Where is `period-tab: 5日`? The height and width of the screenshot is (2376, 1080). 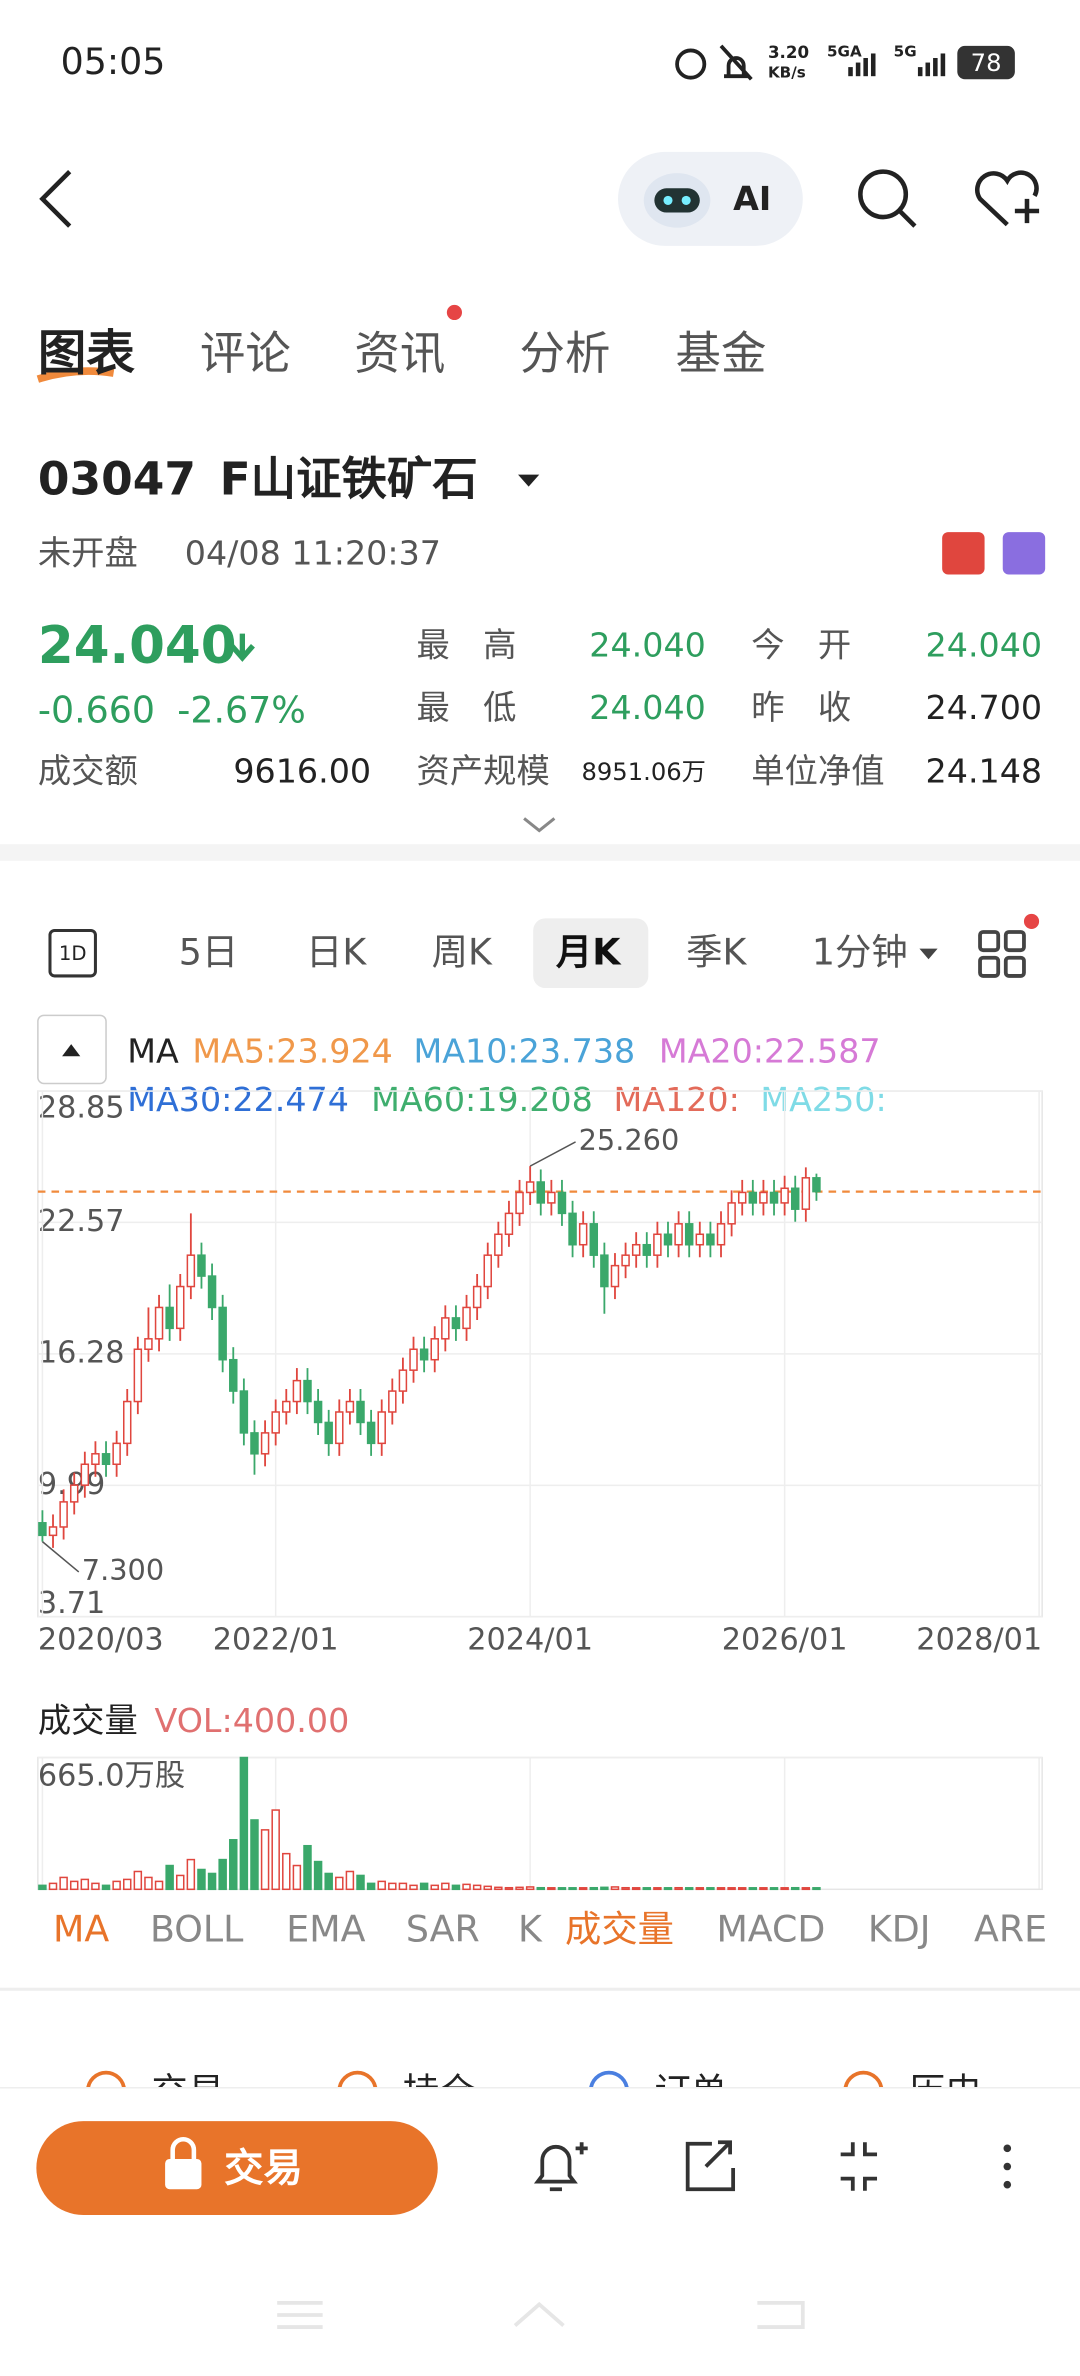 period-tab: 5日 is located at coordinates (208, 952).